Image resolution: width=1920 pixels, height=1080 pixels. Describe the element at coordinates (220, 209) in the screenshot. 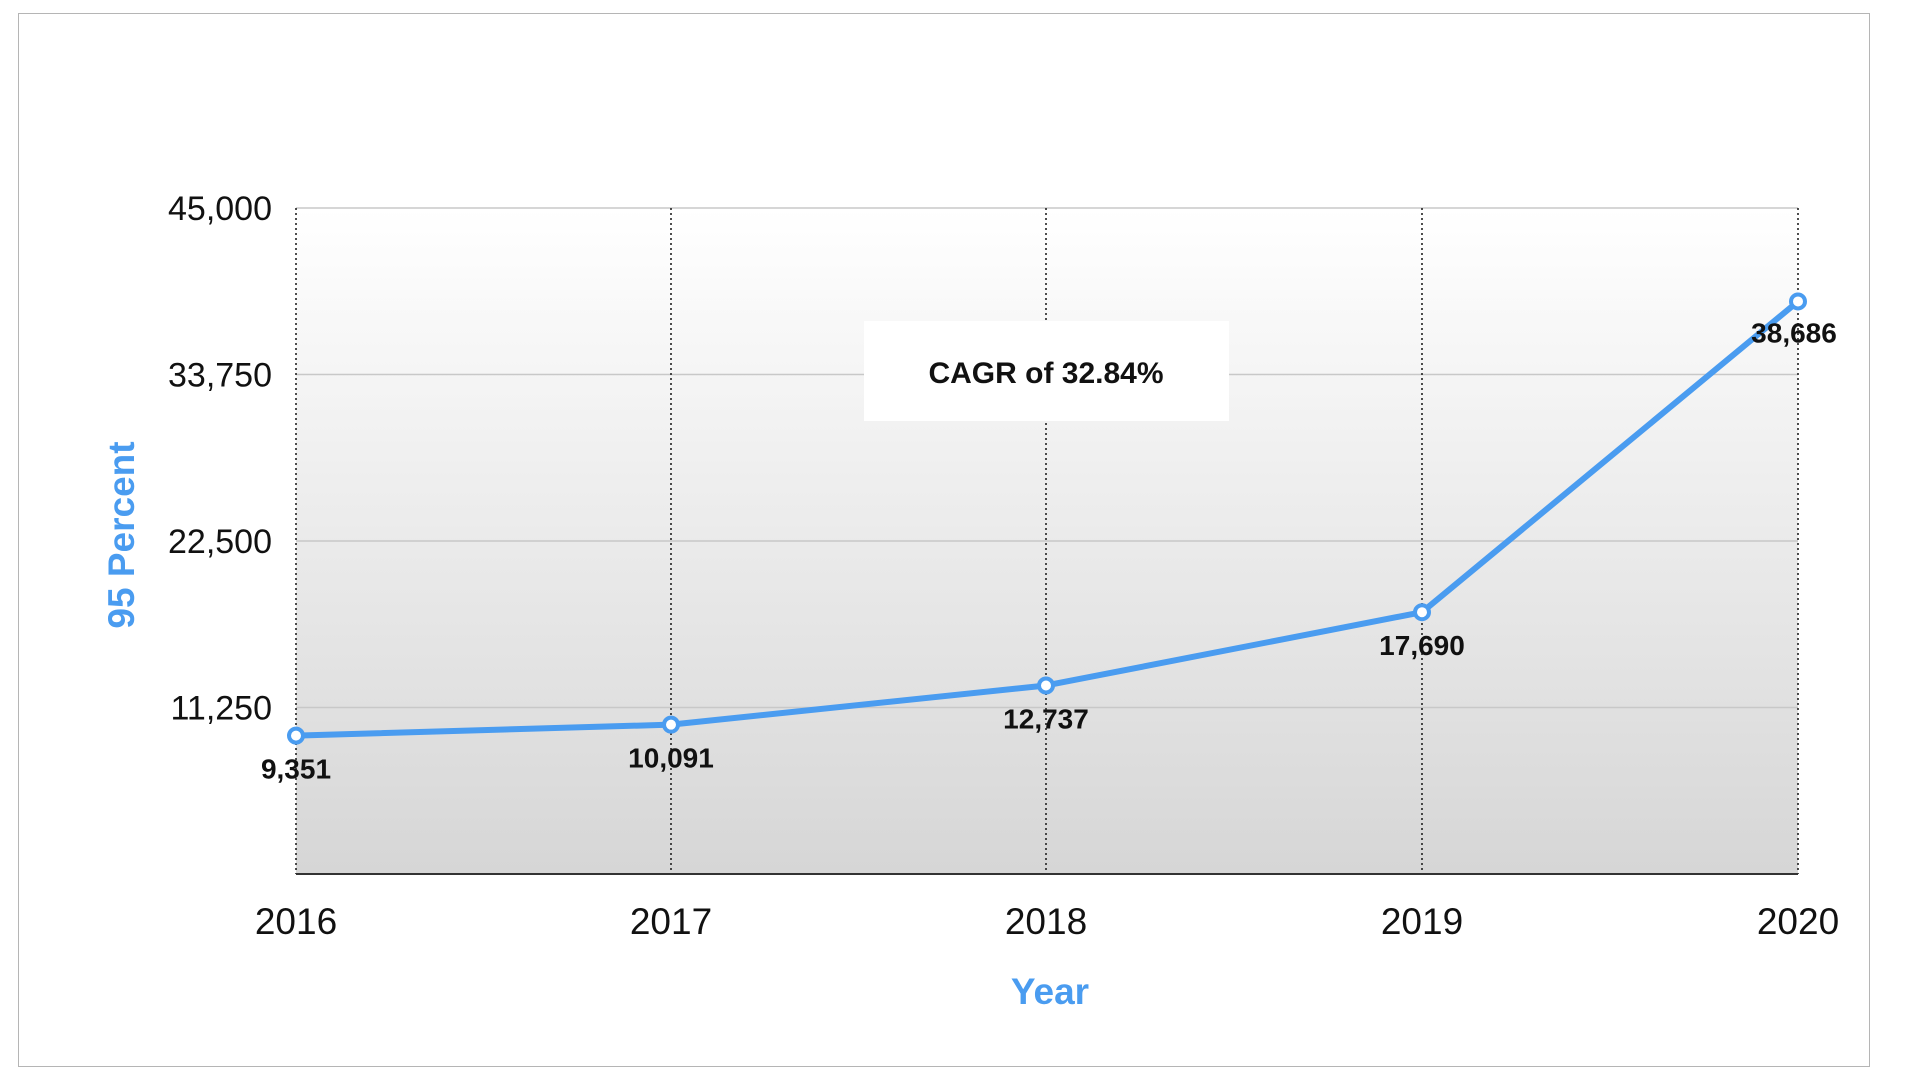

I see `y-tick-label: 45,000` at that location.